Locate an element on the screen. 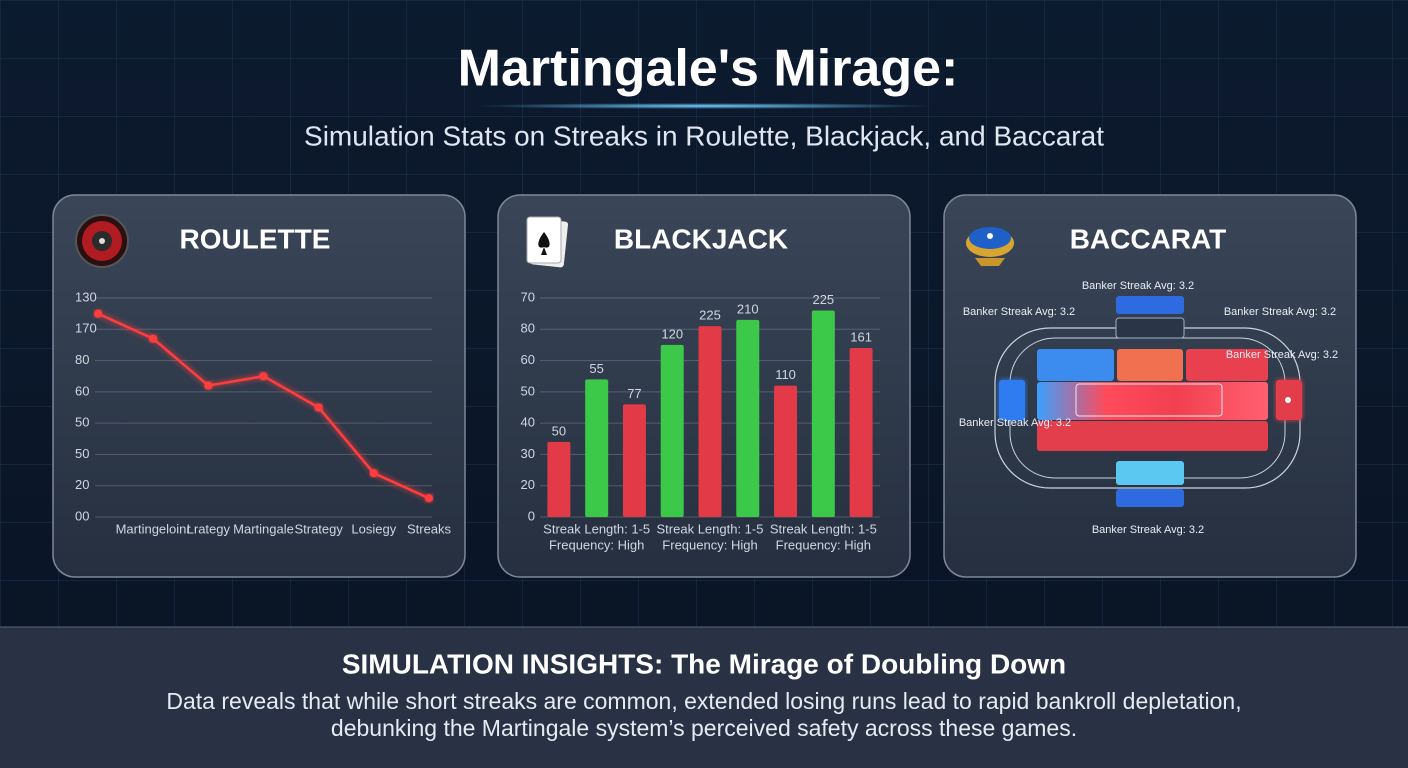 The image size is (1408, 768). y-tick-label: 0 is located at coordinates (531, 515).